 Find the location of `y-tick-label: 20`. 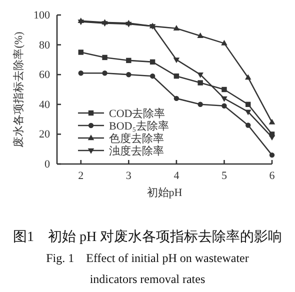

y-tick-label: 20 is located at coordinates (44, 134).